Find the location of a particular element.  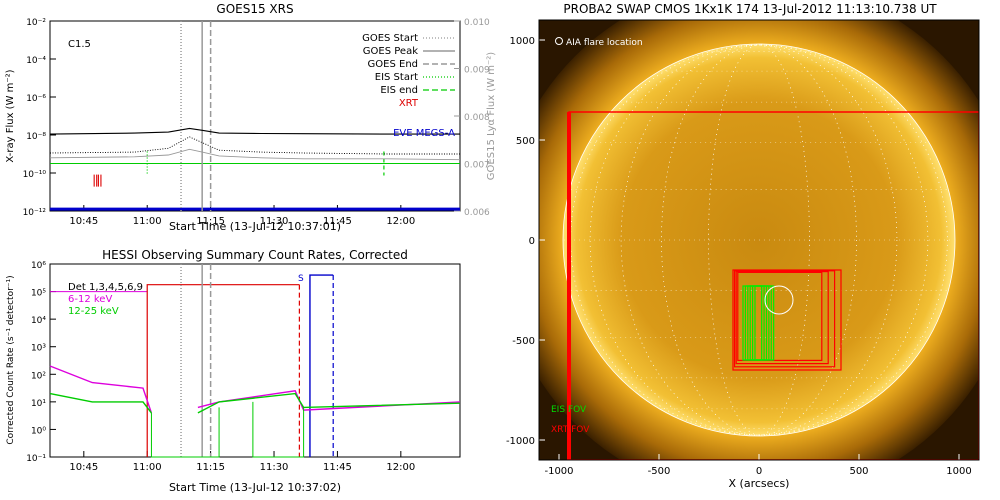

goes-x-tick-label: 10:45 is located at coordinates (83, 221).